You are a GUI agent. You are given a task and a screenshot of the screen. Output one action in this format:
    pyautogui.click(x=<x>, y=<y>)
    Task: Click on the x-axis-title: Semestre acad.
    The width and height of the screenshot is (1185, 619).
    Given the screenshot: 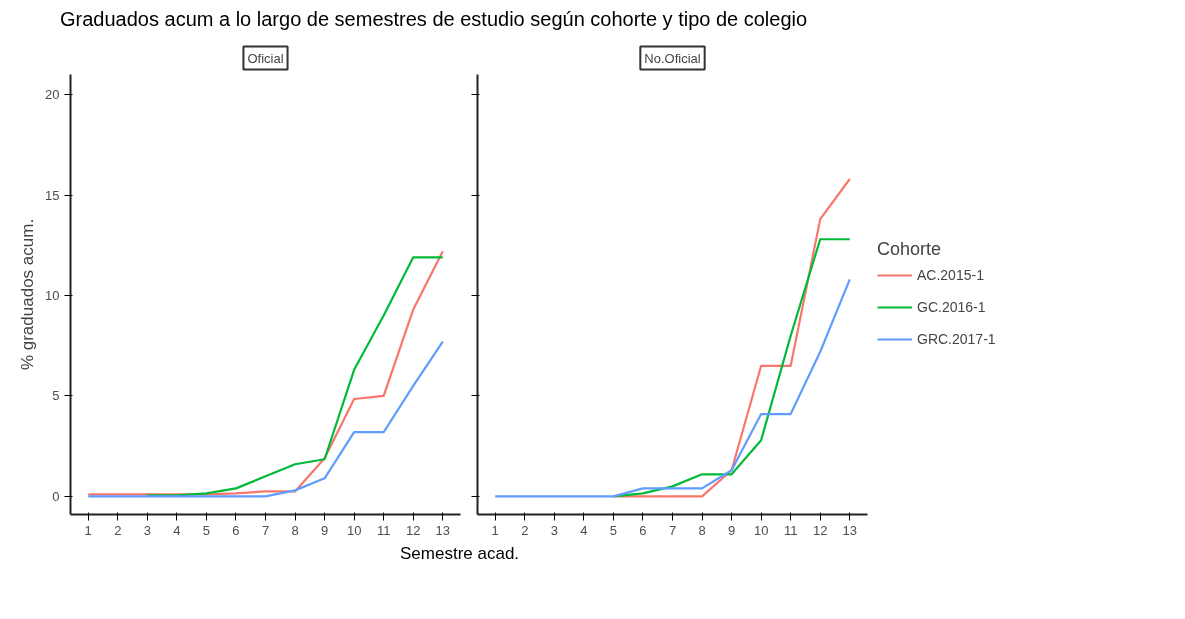 What is the action you would take?
    pyautogui.click(x=460, y=553)
    